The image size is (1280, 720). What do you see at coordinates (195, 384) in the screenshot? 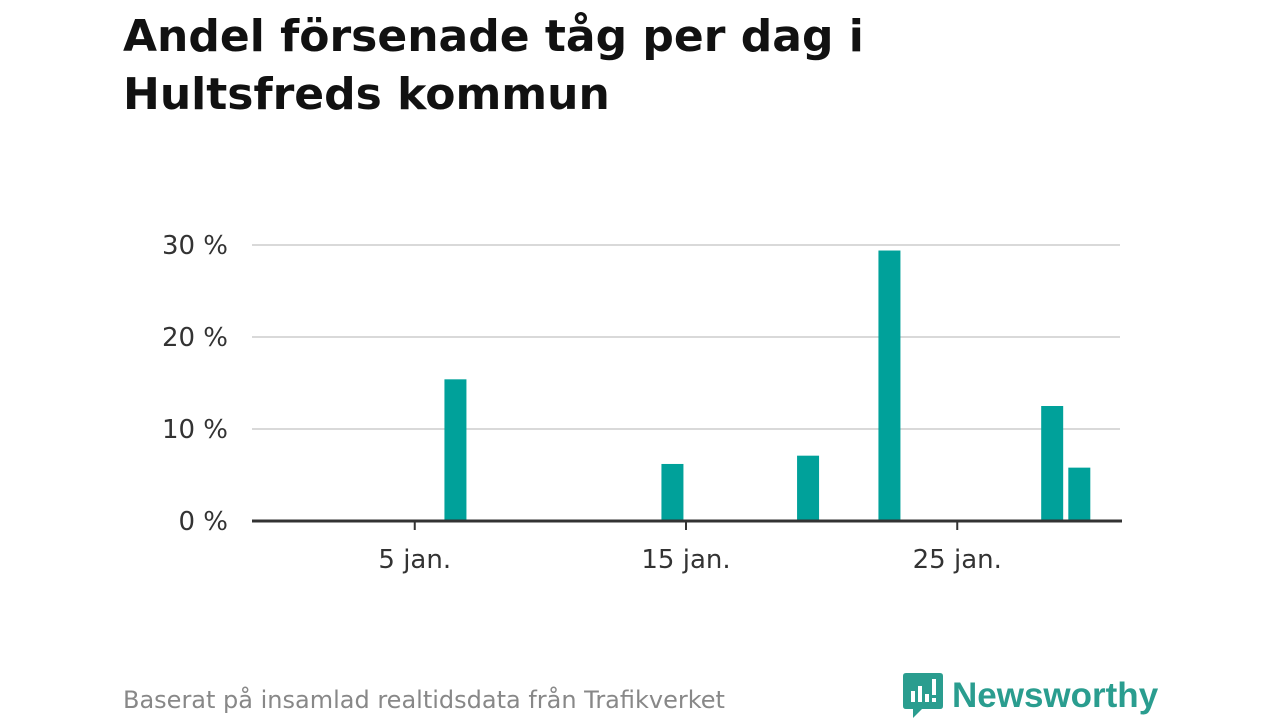
I see `y-axis-ticks: 0 % 10 % 20 % 30 %` at bounding box center [195, 384].